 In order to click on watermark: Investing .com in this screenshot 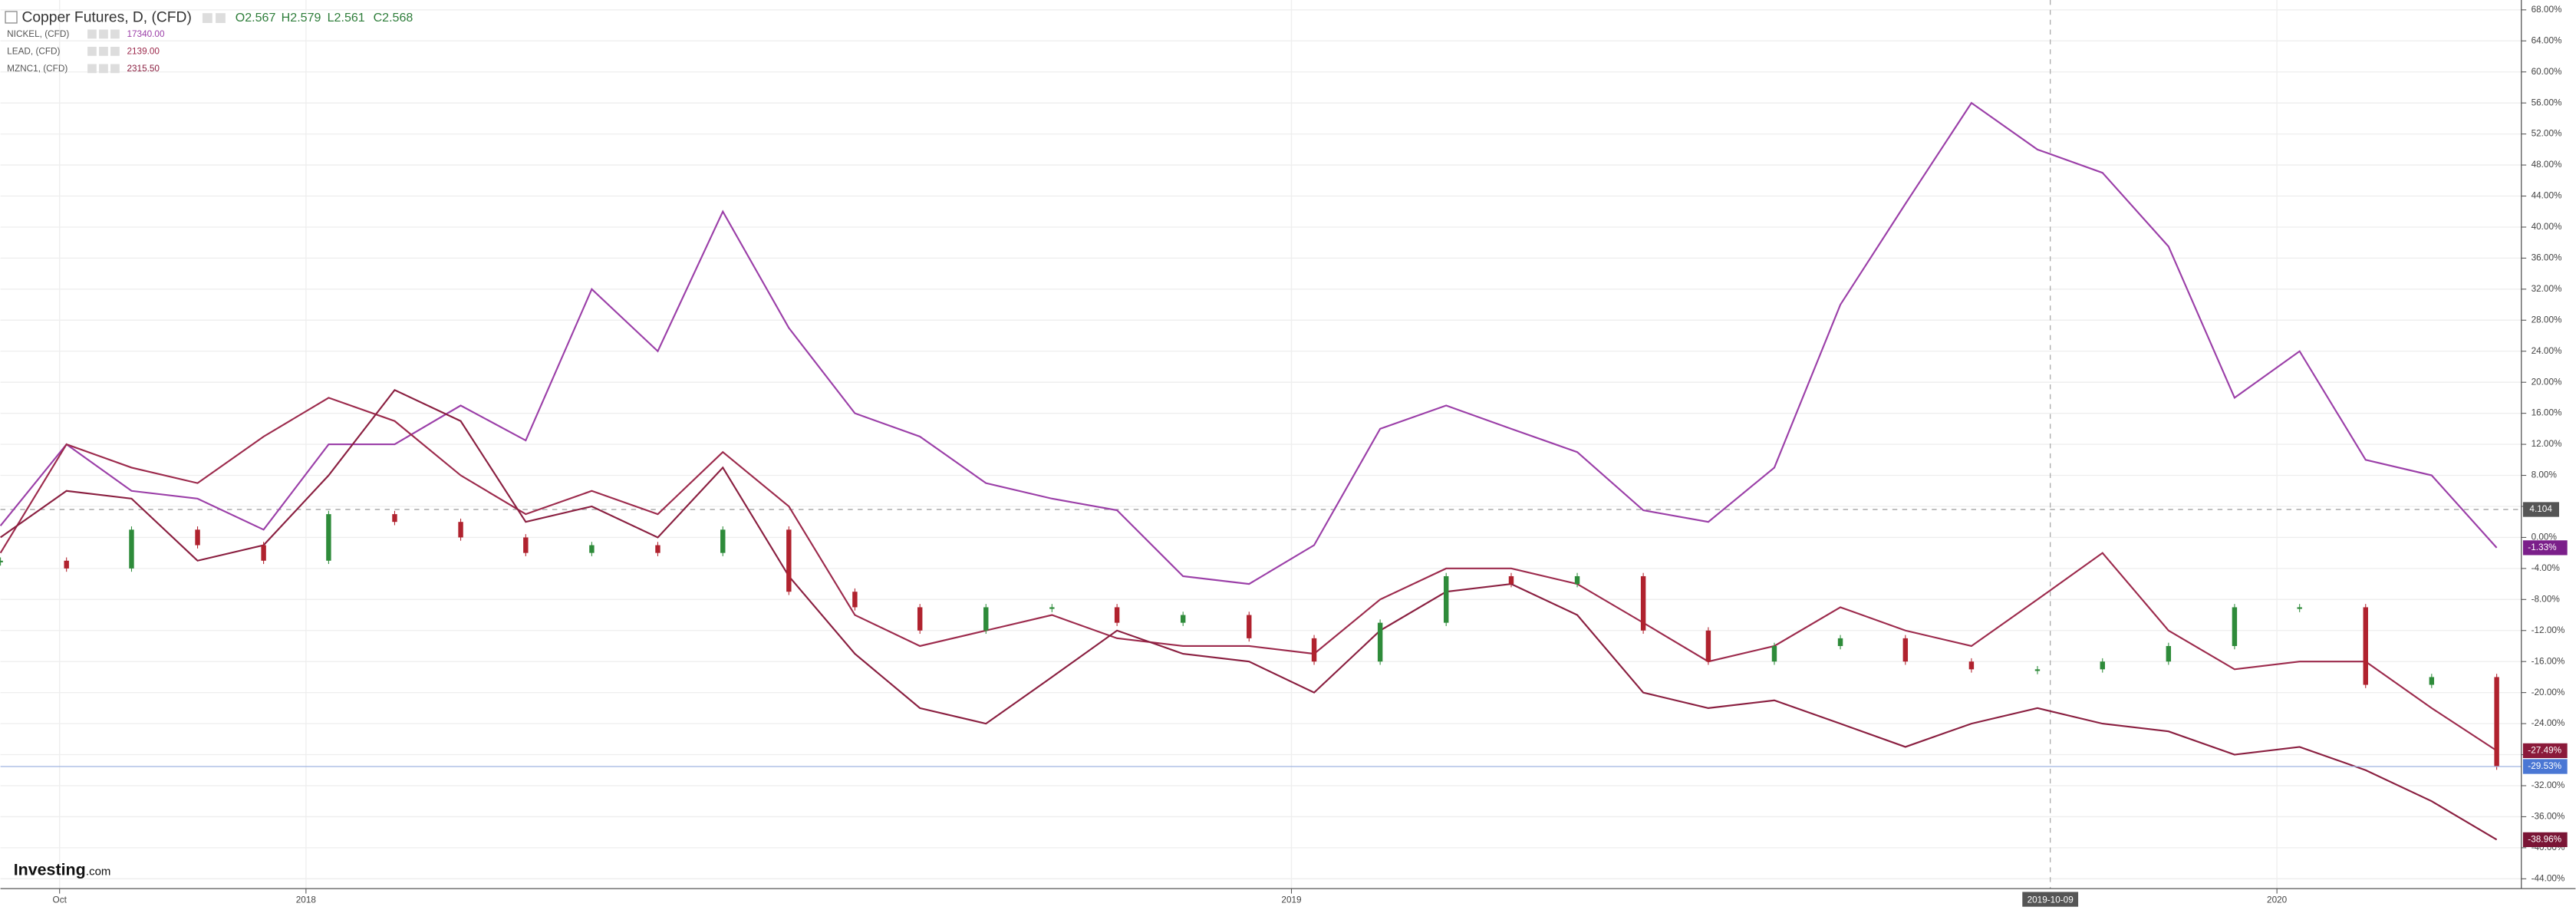, I will do `click(62, 869)`.